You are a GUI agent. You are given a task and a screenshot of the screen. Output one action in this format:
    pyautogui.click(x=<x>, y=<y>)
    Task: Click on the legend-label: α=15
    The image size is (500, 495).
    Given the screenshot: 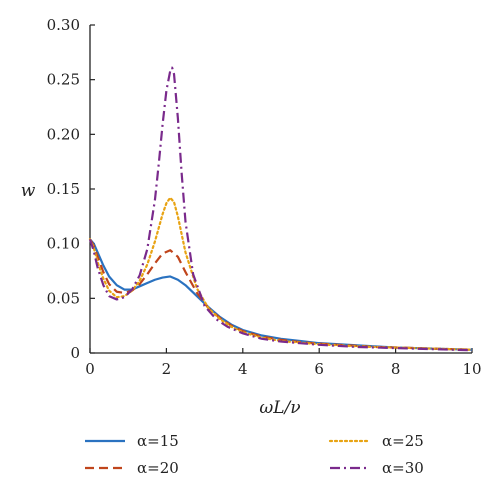 What is the action you would take?
    pyautogui.click(x=158, y=441)
    